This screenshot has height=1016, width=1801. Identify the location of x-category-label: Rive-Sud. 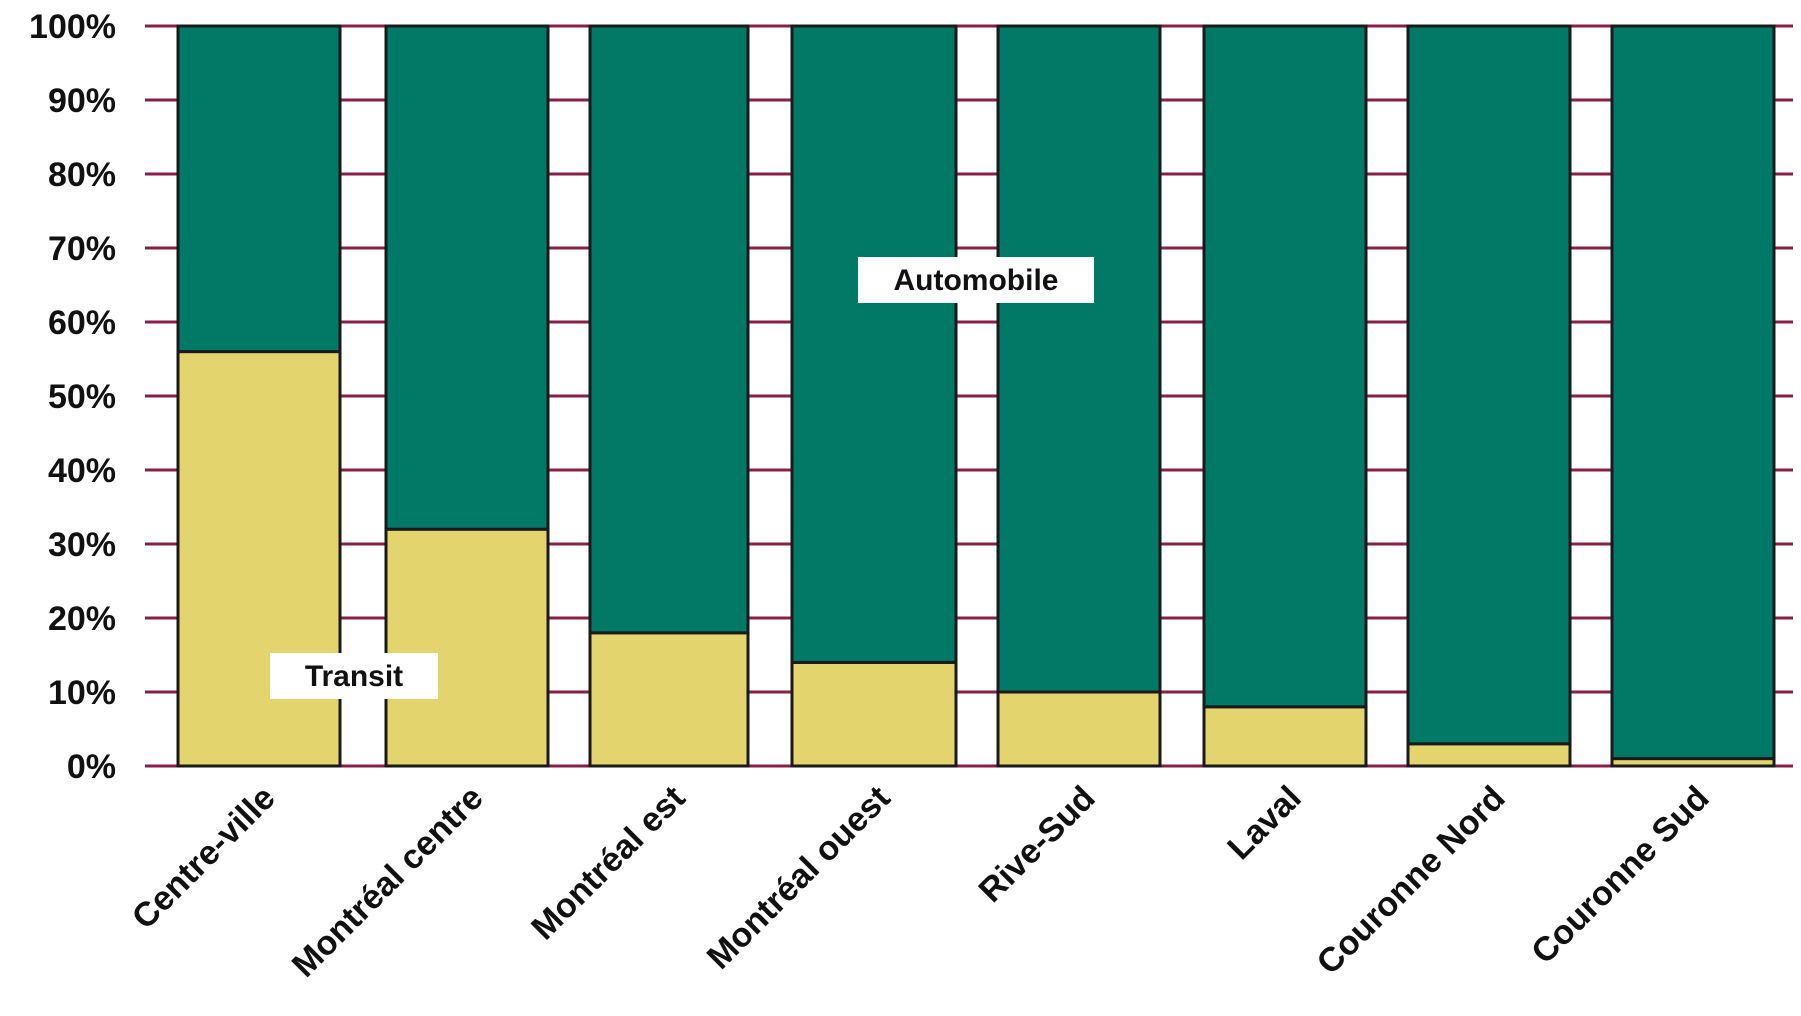
(1037, 844).